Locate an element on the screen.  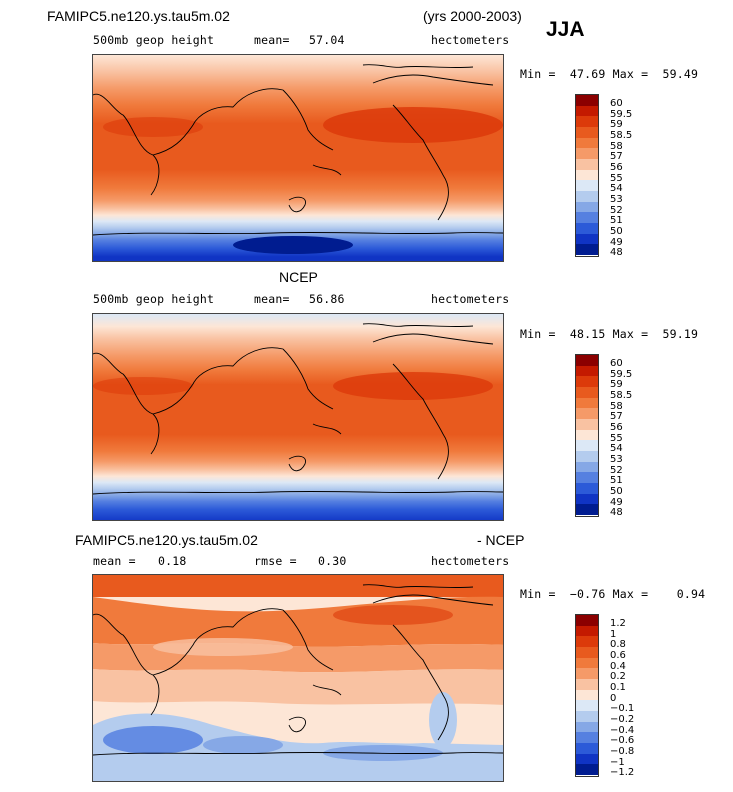
colorbar-label: 52 is located at coordinates (616, 210).